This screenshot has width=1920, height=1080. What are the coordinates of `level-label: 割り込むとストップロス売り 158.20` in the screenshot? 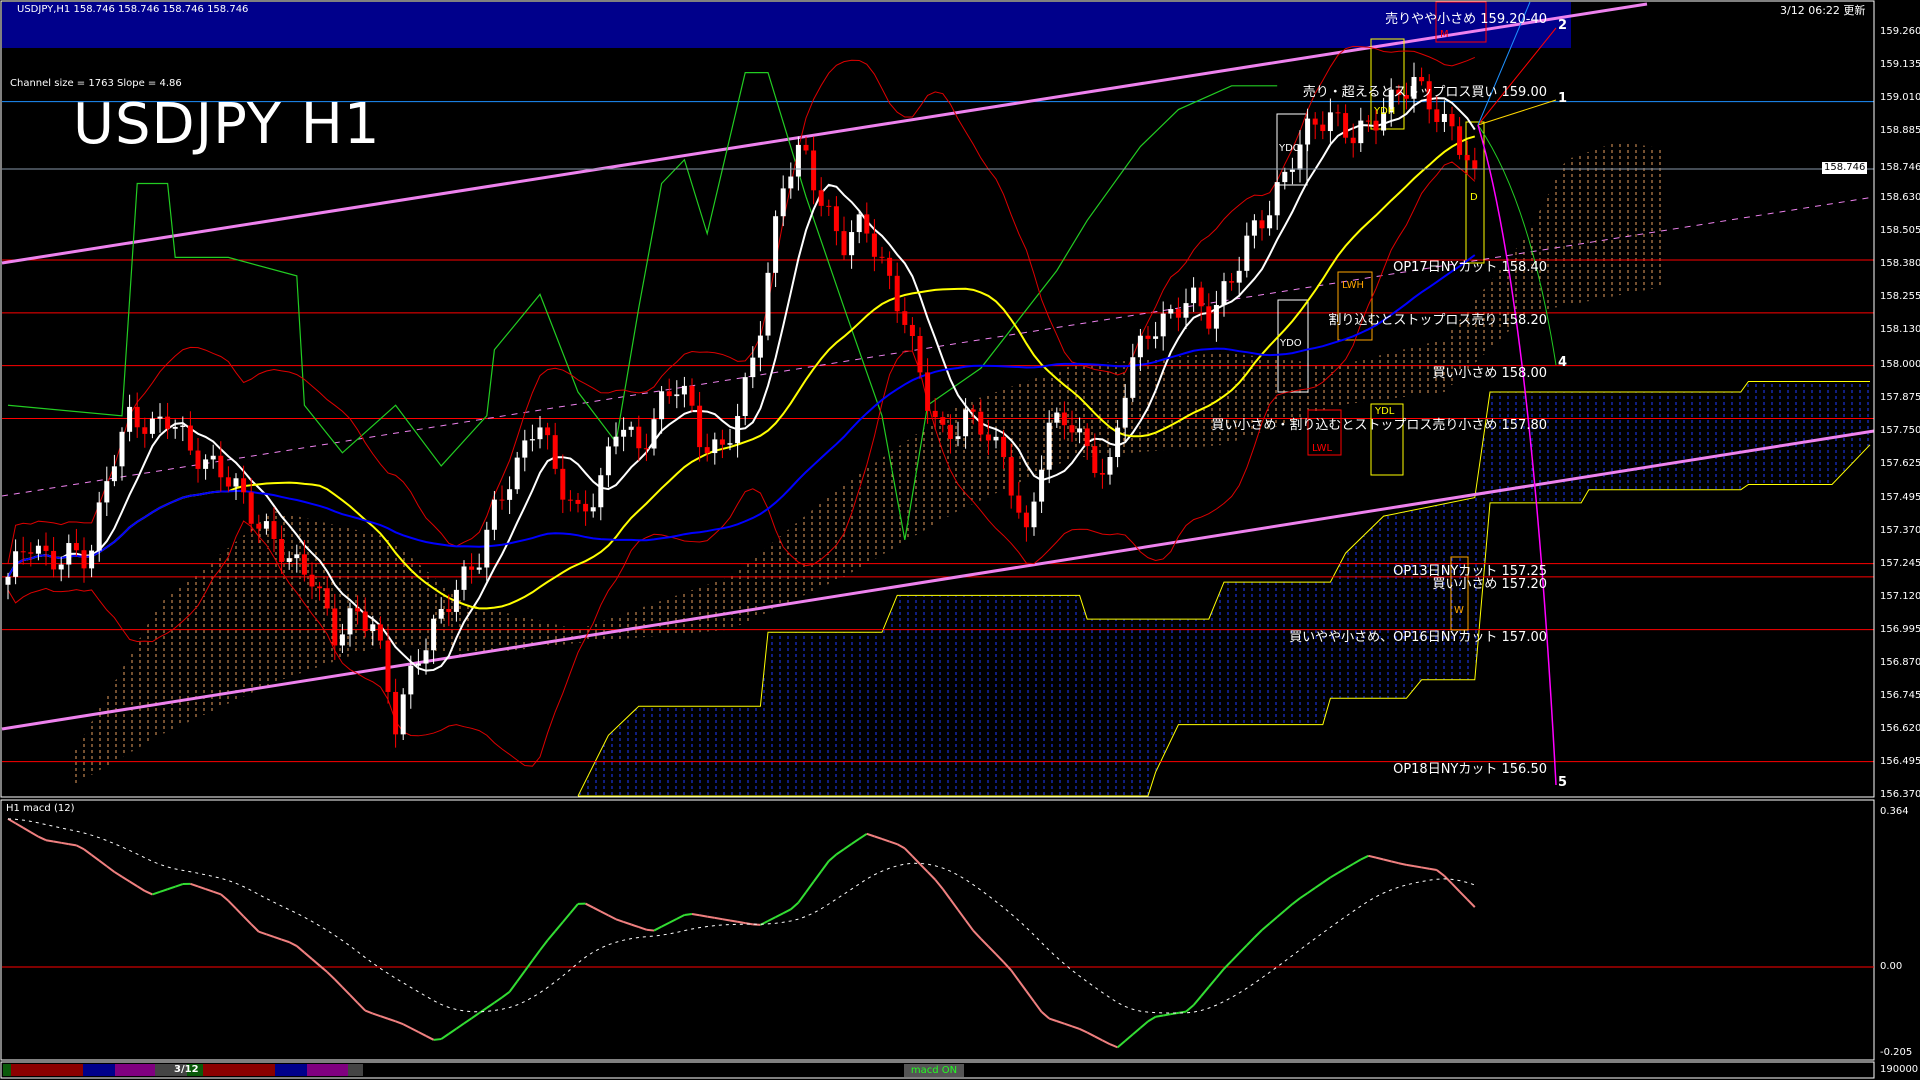 It's located at (1437, 320).